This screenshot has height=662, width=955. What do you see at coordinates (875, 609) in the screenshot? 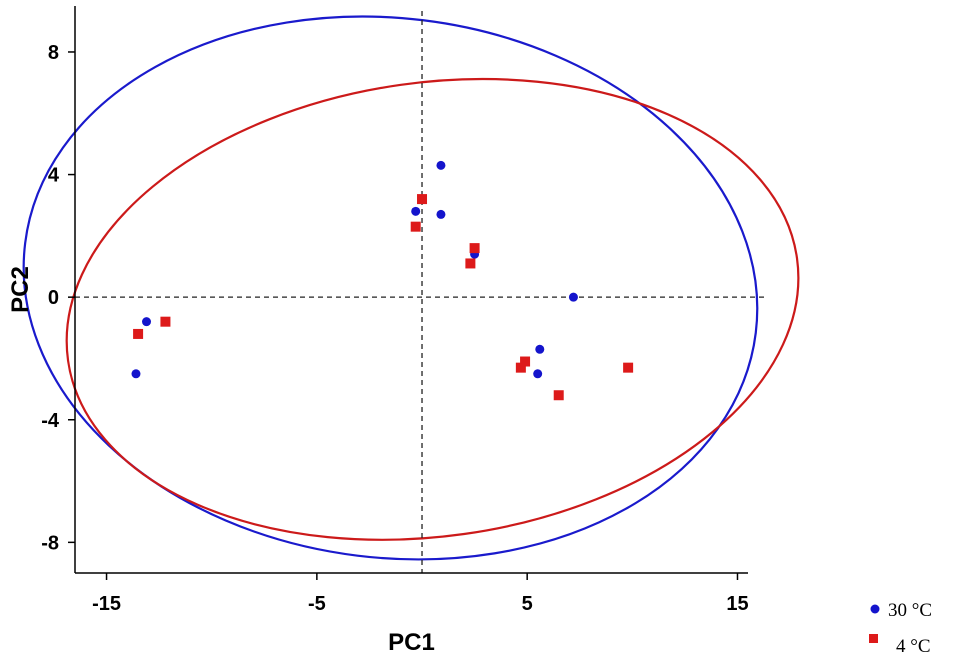
I see `legend-marker-circle` at bounding box center [875, 609].